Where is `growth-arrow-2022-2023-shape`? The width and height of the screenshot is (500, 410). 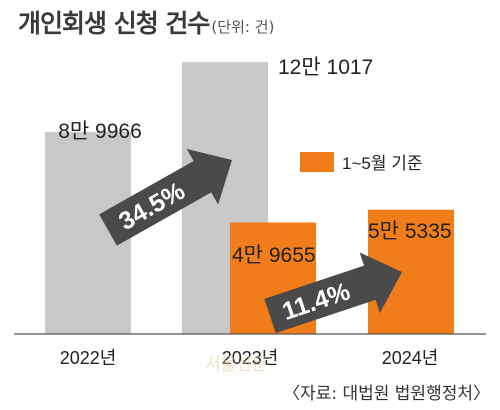
growth-arrow-2022-2023-shape is located at coordinates (165, 197).